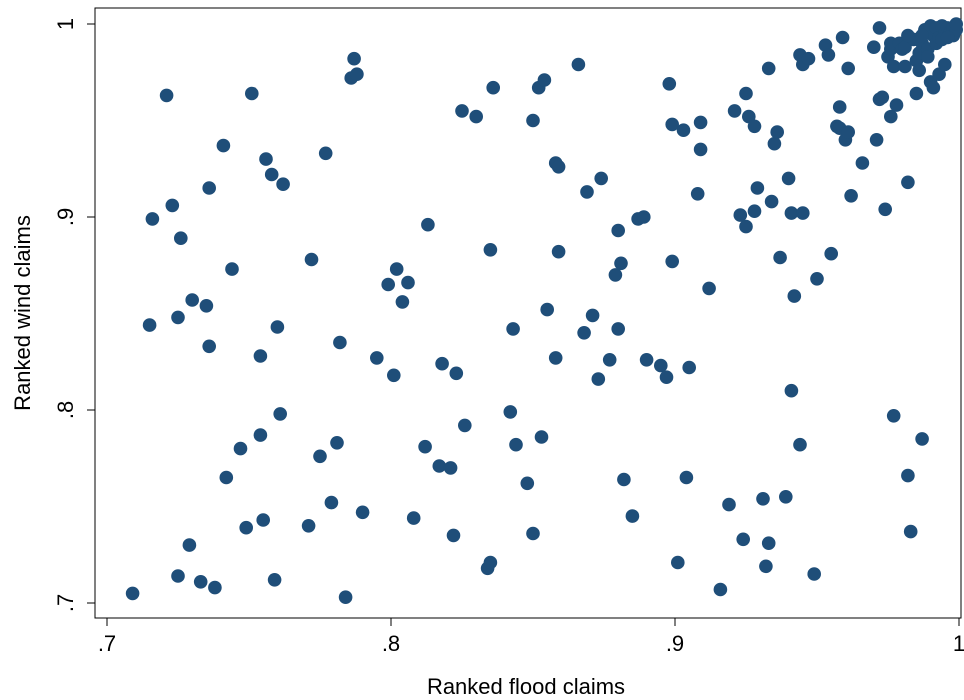 This screenshot has height=700, width=964. What do you see at coordinates (74, 315) in the screenshot?
I see `y-axis-ticks: .7 .8 .9 1` at bounding box center [74, 315].